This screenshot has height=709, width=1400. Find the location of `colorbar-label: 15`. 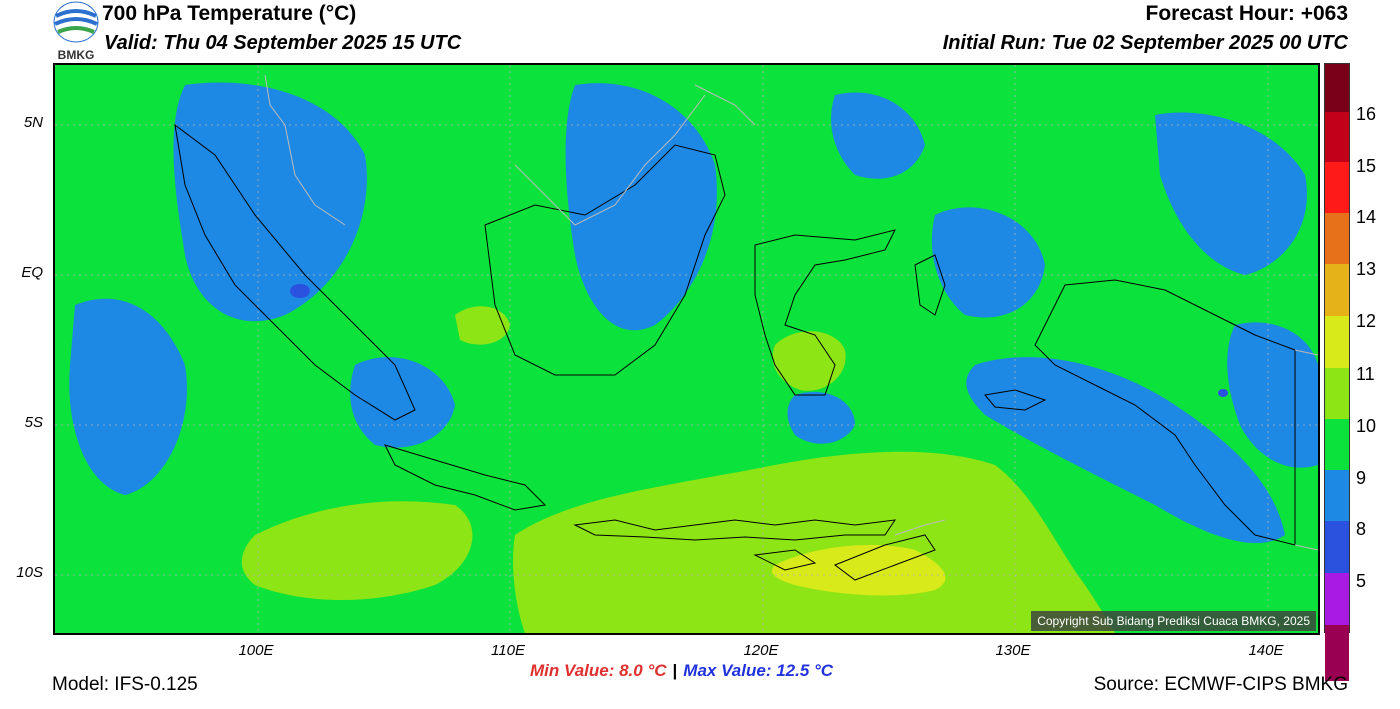

colorbar-label: 15 is located at coordinates (1366, 166).